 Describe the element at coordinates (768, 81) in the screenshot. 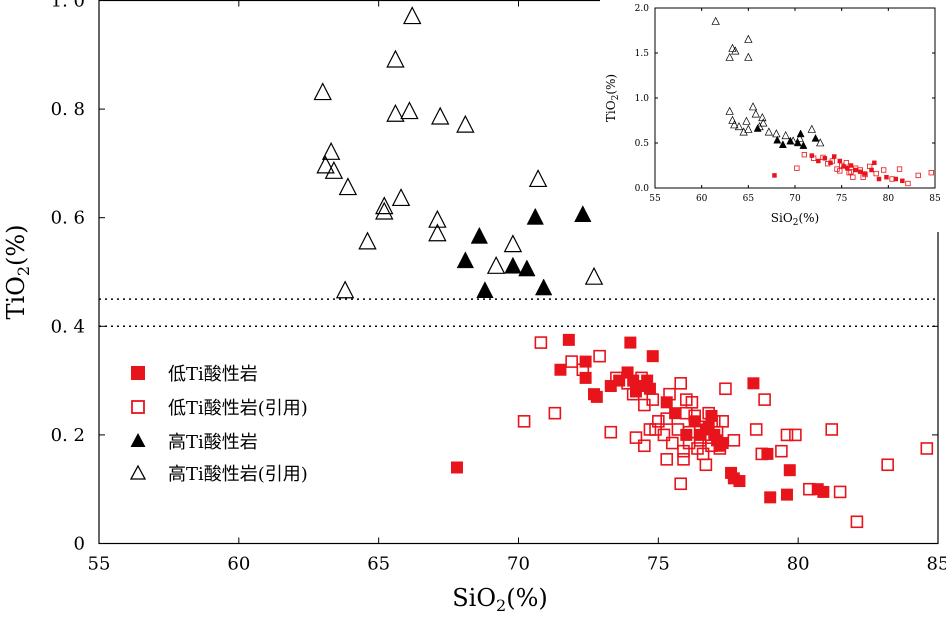

I see `inset-series-inset-high-ti-cited` at that location.